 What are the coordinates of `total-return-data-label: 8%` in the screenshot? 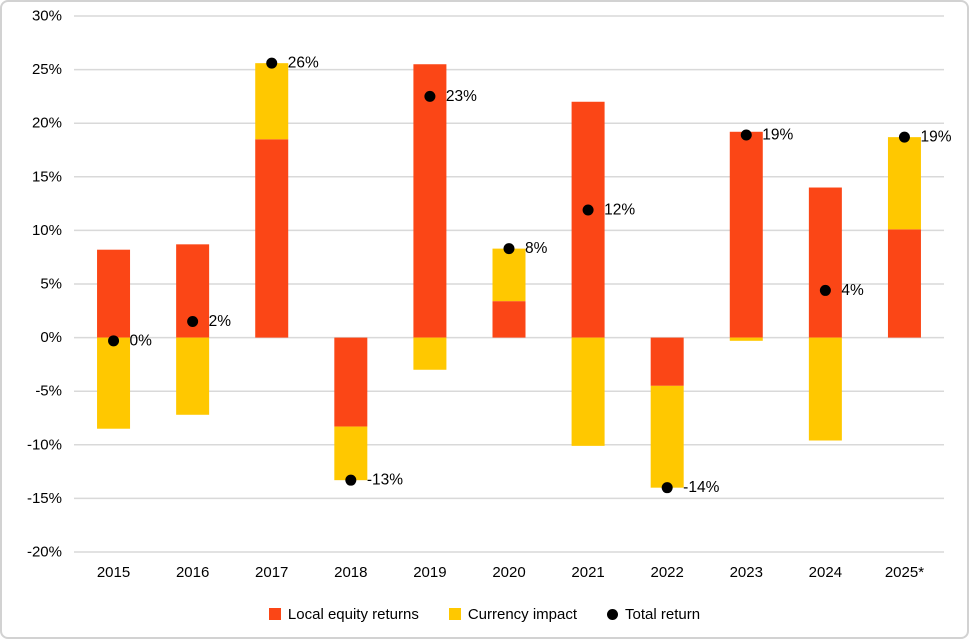 It's located at (536, 248).